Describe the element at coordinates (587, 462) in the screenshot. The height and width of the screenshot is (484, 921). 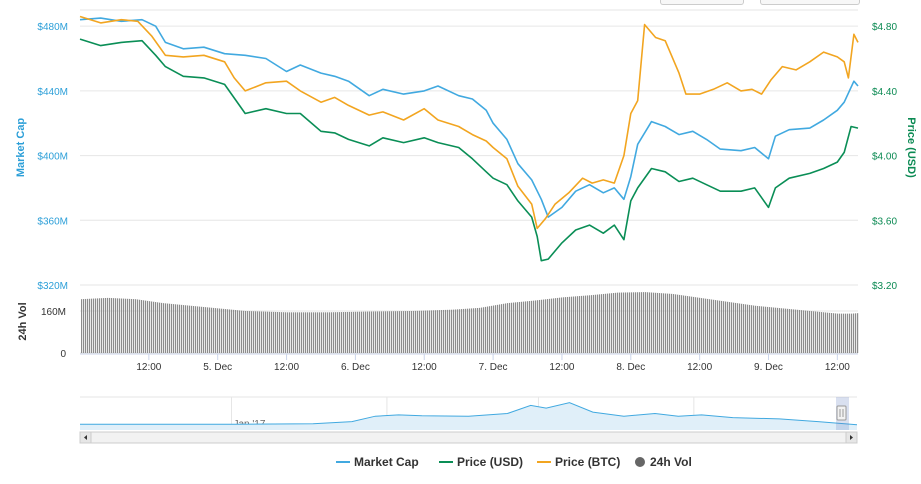
I see `legend-label: Price (BTC)` at that location.